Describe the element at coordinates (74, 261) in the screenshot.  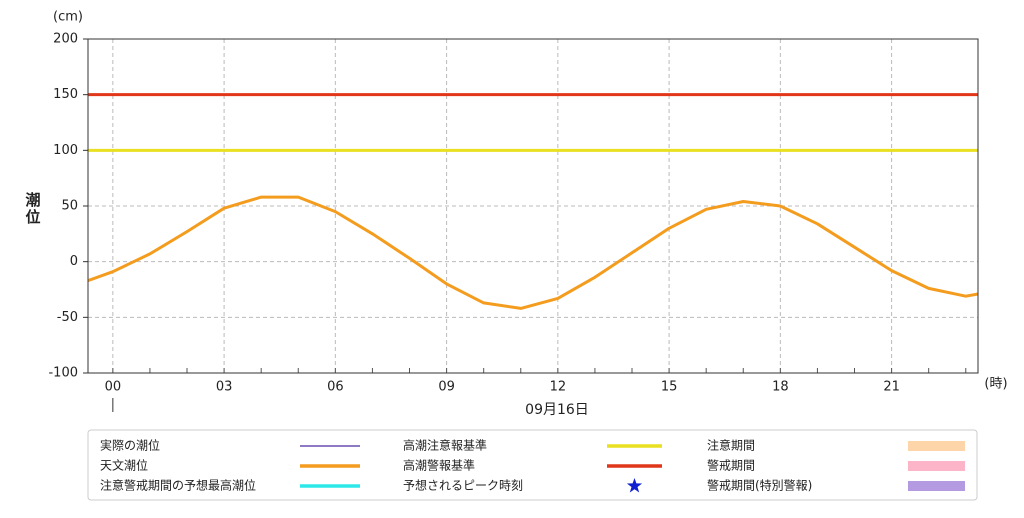
I see `y-tick-label: 0` at that location.